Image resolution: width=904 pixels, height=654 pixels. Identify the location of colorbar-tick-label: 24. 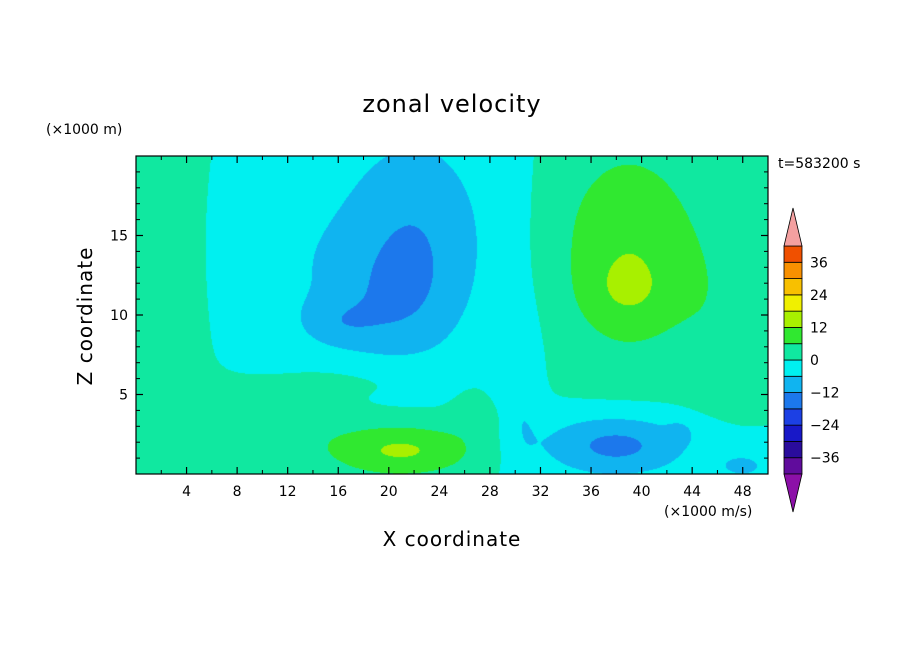
(819, 296).